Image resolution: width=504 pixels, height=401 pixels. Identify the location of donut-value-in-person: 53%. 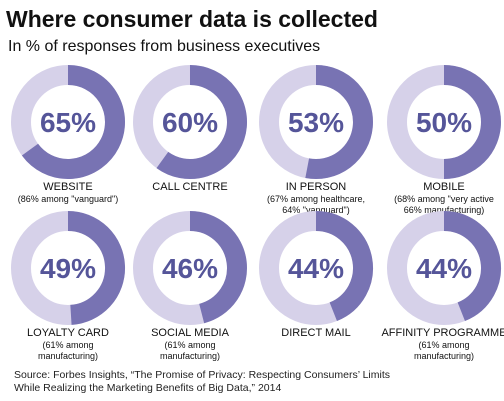
(316, 122).